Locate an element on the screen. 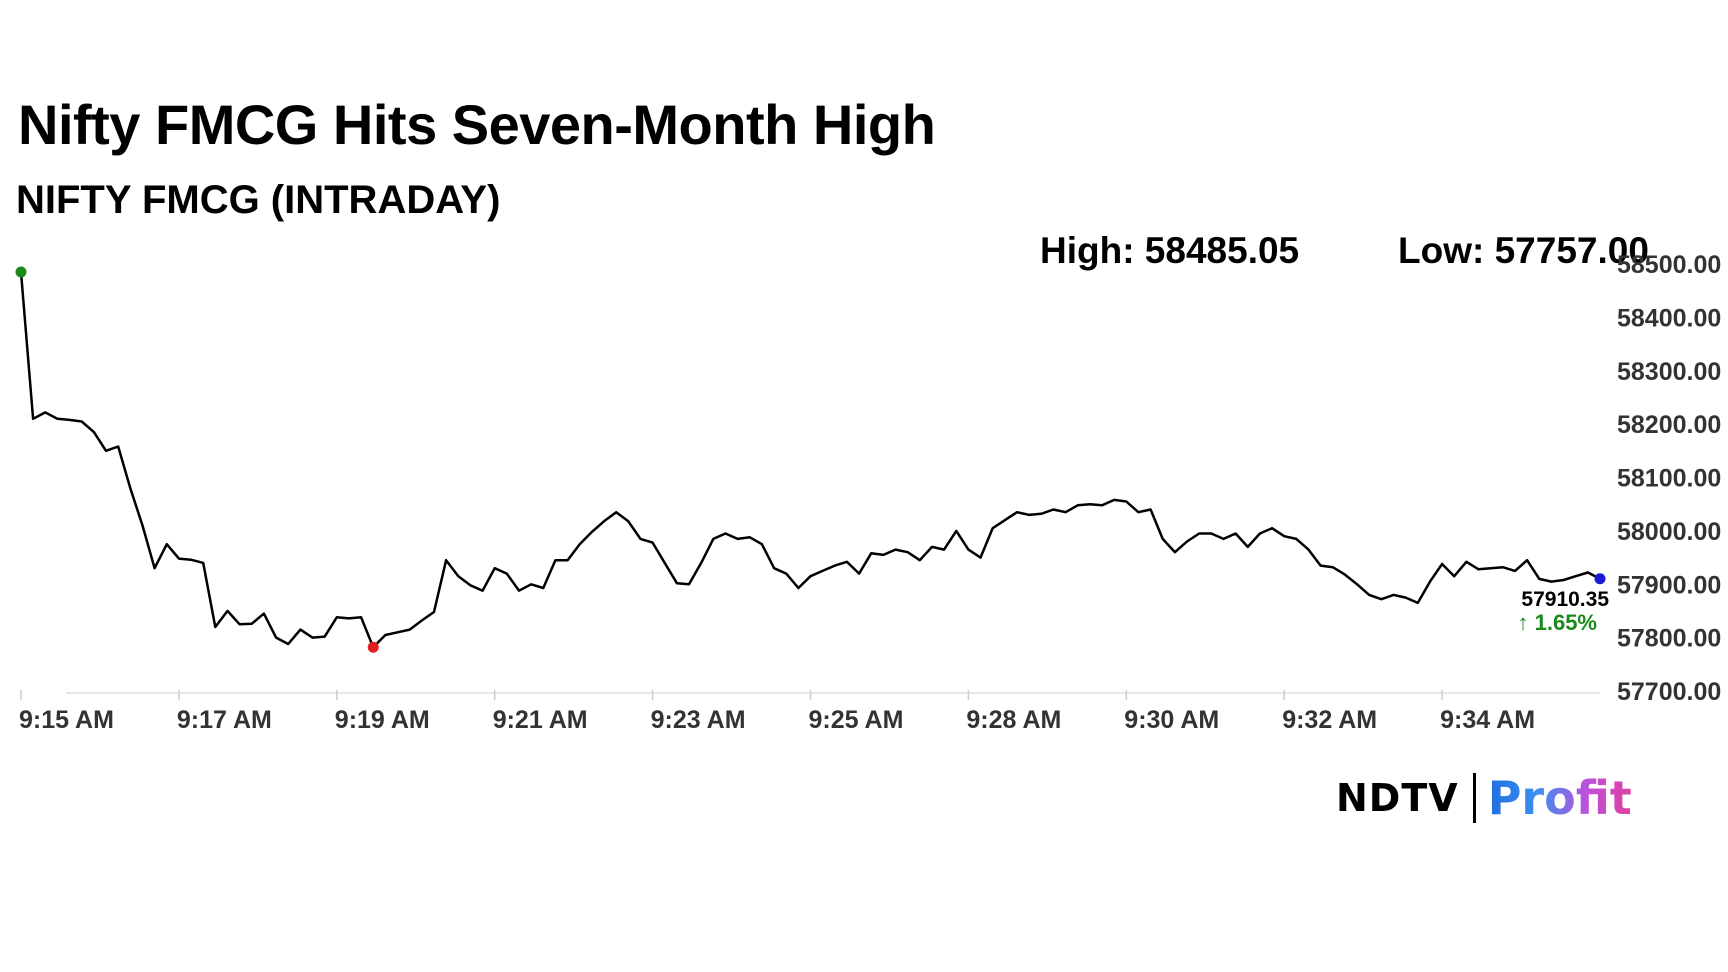  x-tick-label: 9:34 AM is located at coordinates (1487, 720).